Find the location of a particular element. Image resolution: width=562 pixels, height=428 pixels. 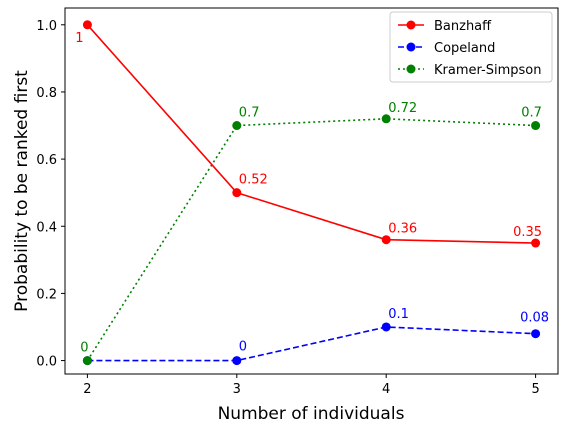

y-tick-label: 1.0 is located at coordinates (46, 26).